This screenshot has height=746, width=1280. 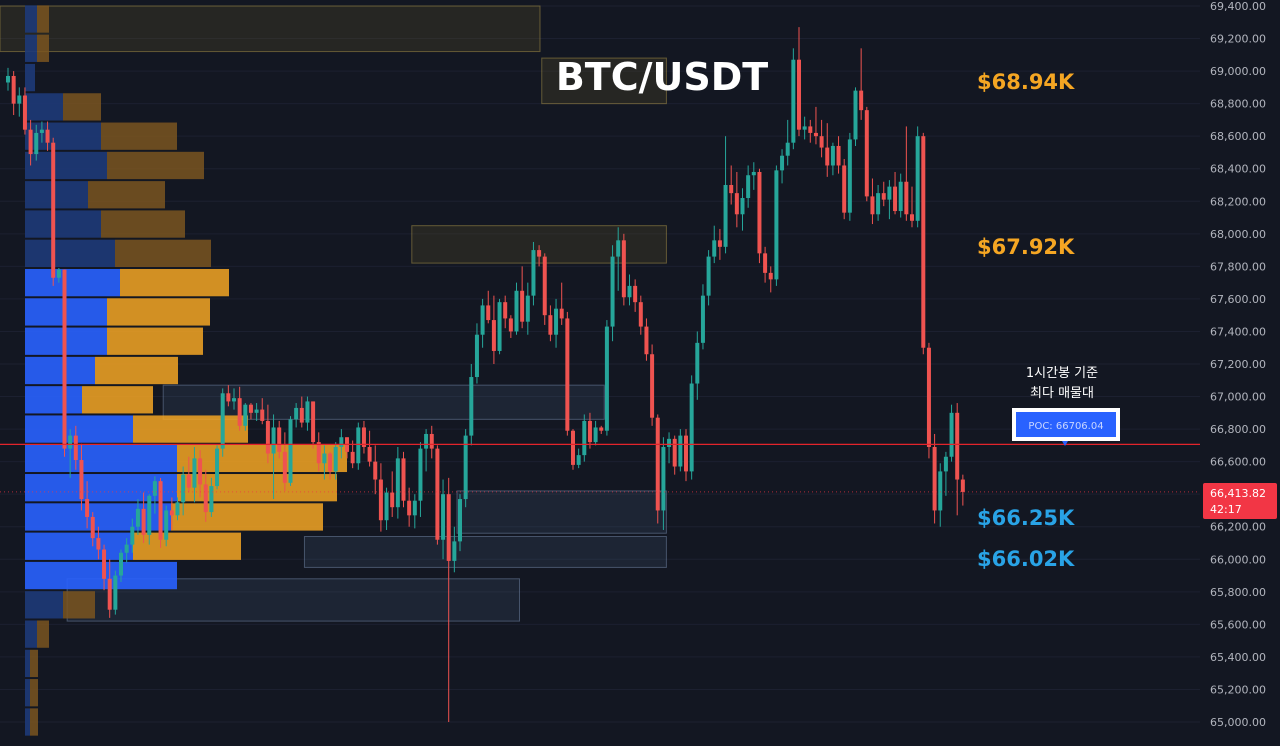 What do you see at coordinates (561, 512) in the screenshot?
I see `demand-zone` at bounding box center [561, 512].